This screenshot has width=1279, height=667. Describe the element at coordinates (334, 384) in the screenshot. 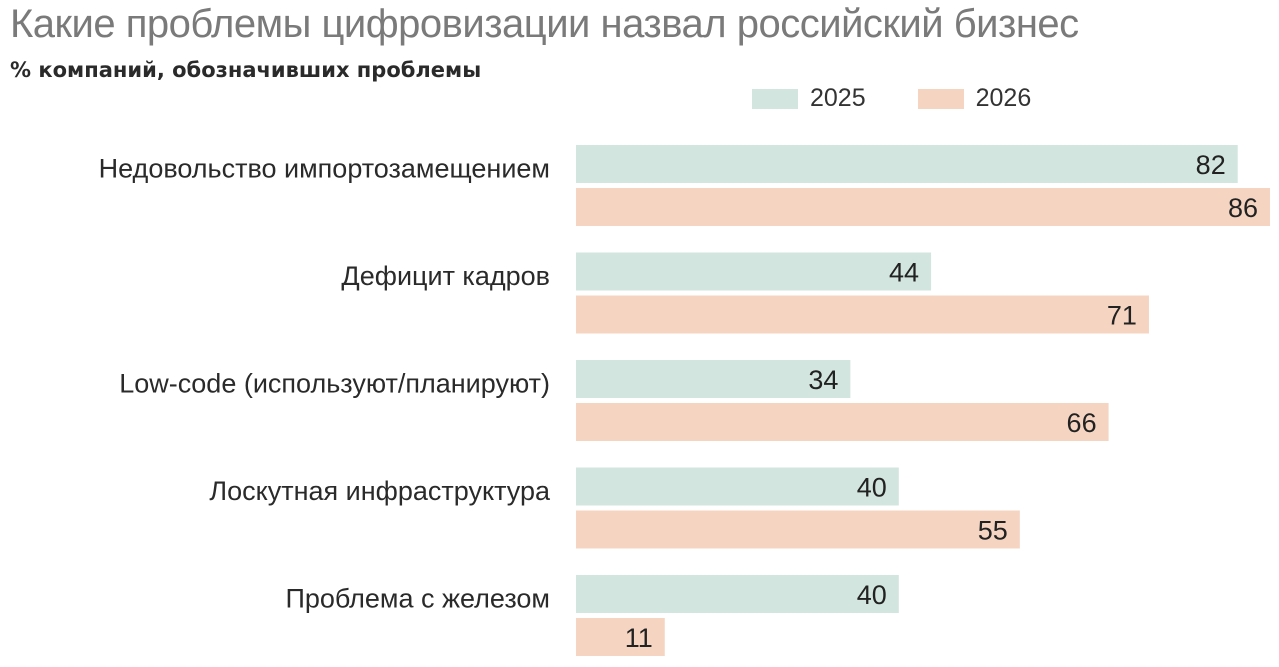

I see `category-label-cat-2: Low-code (используют/планируют)` at that location.